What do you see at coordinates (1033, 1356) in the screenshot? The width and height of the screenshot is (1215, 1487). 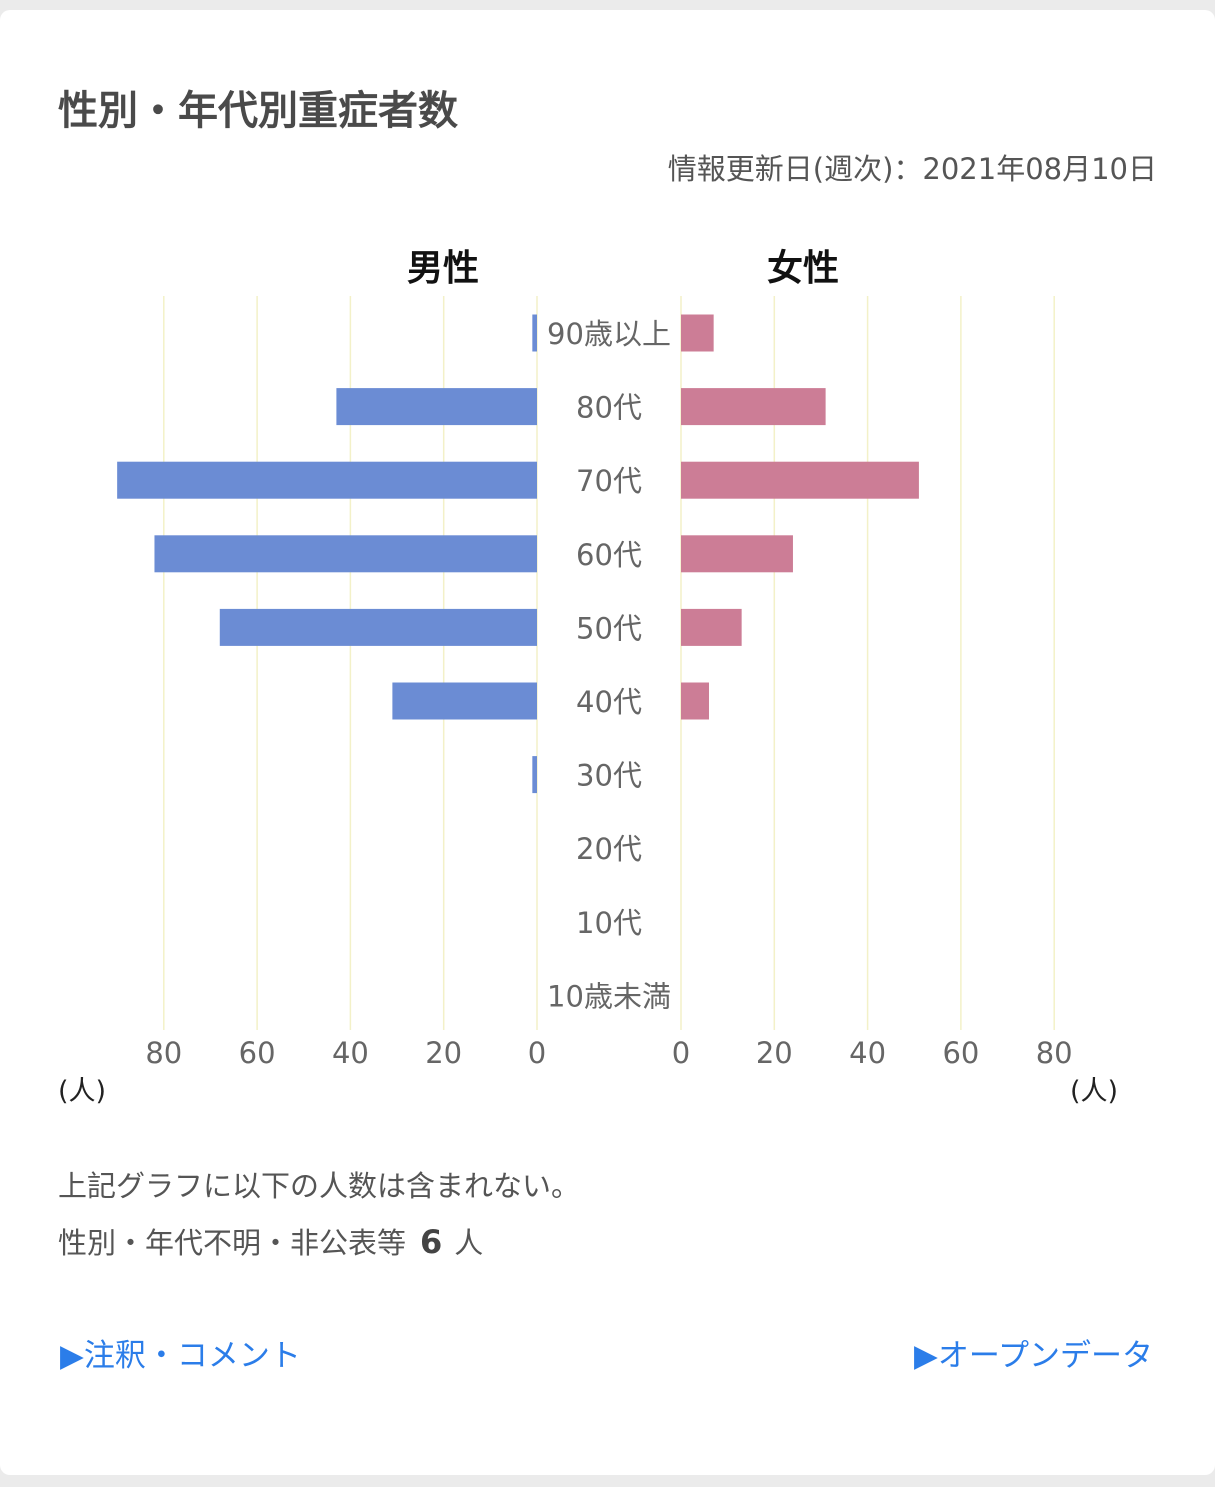 I see `open-data-link: ▶オープンデータ` at bounding box center [1033, 1356].